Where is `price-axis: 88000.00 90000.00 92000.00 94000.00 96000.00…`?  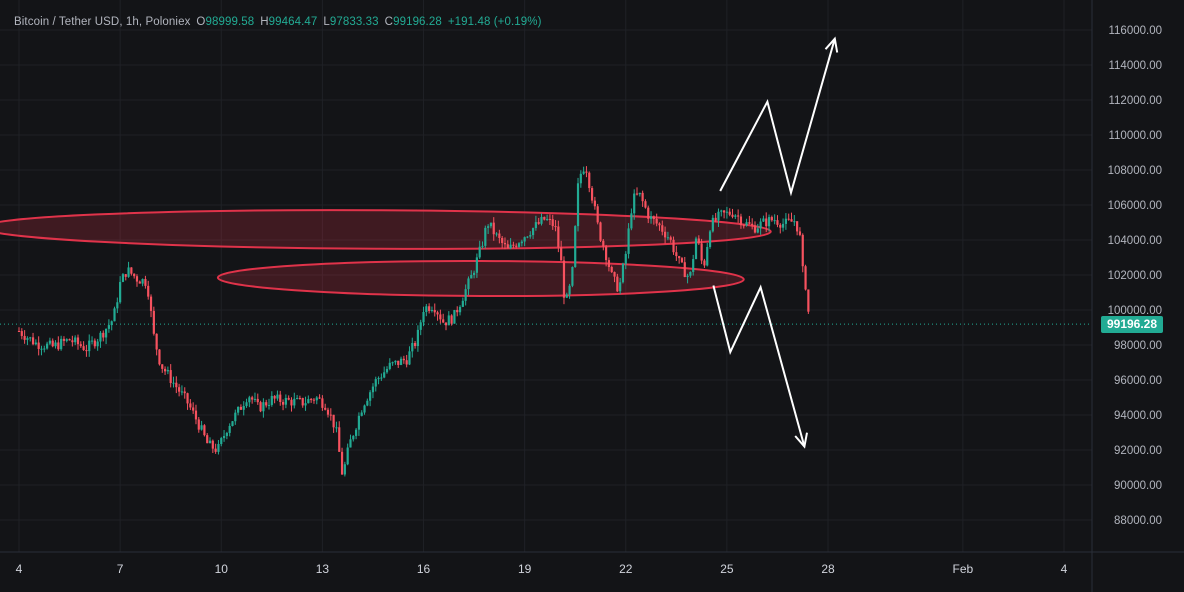
price-axis: 88000.00 90000.00 92000.00 94000.00 96000.00… is located at coordinates (1126, 296).